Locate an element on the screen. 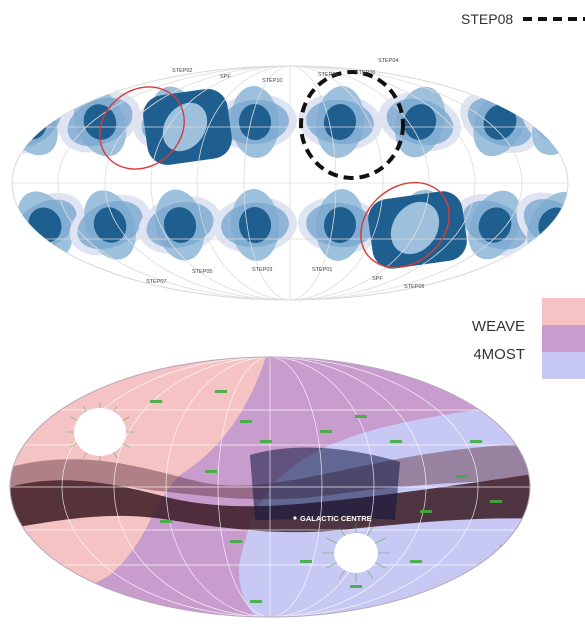 The image size is (585, 636). field-label: STEP04 is located at coordinates (388, 61).